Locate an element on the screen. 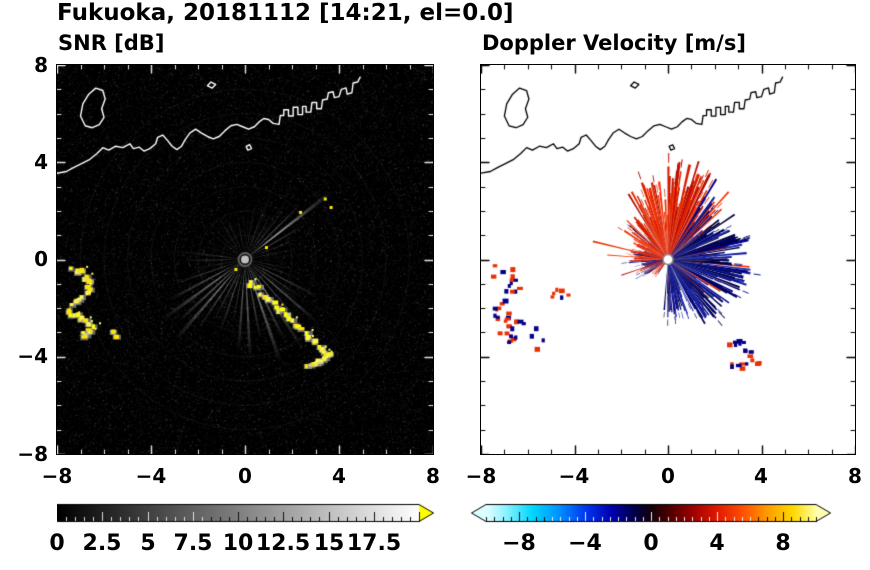  snr-xtick-label: 4 is located at coordinates (339, 476).